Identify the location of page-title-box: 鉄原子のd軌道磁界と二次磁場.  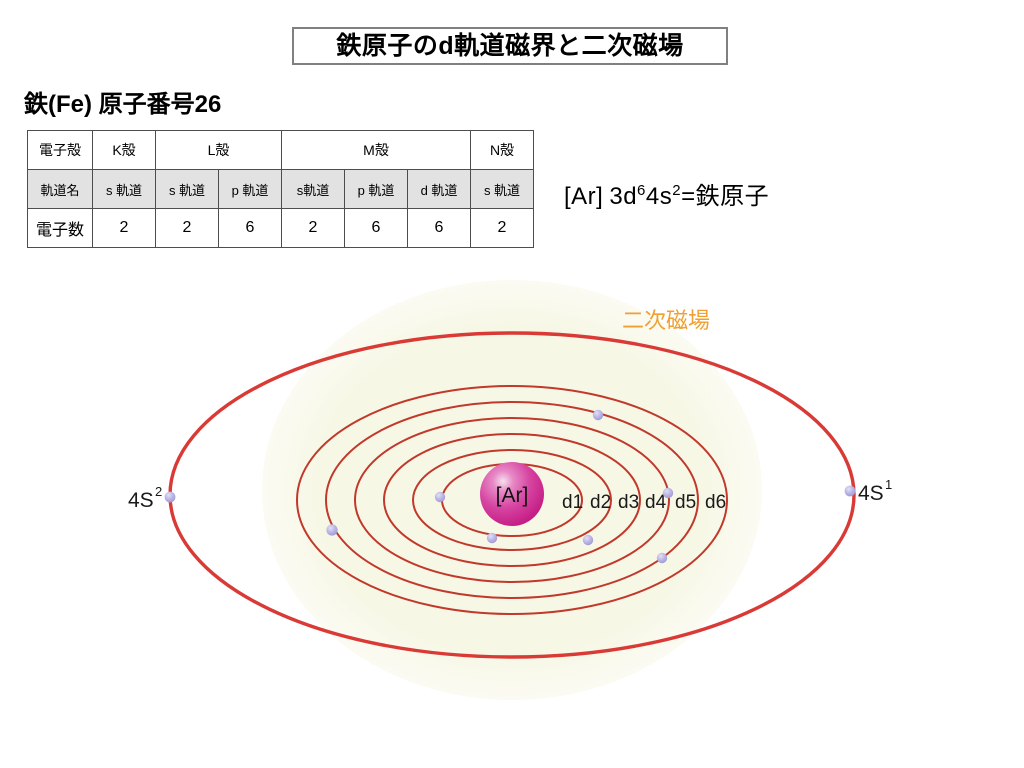
(510, 46).